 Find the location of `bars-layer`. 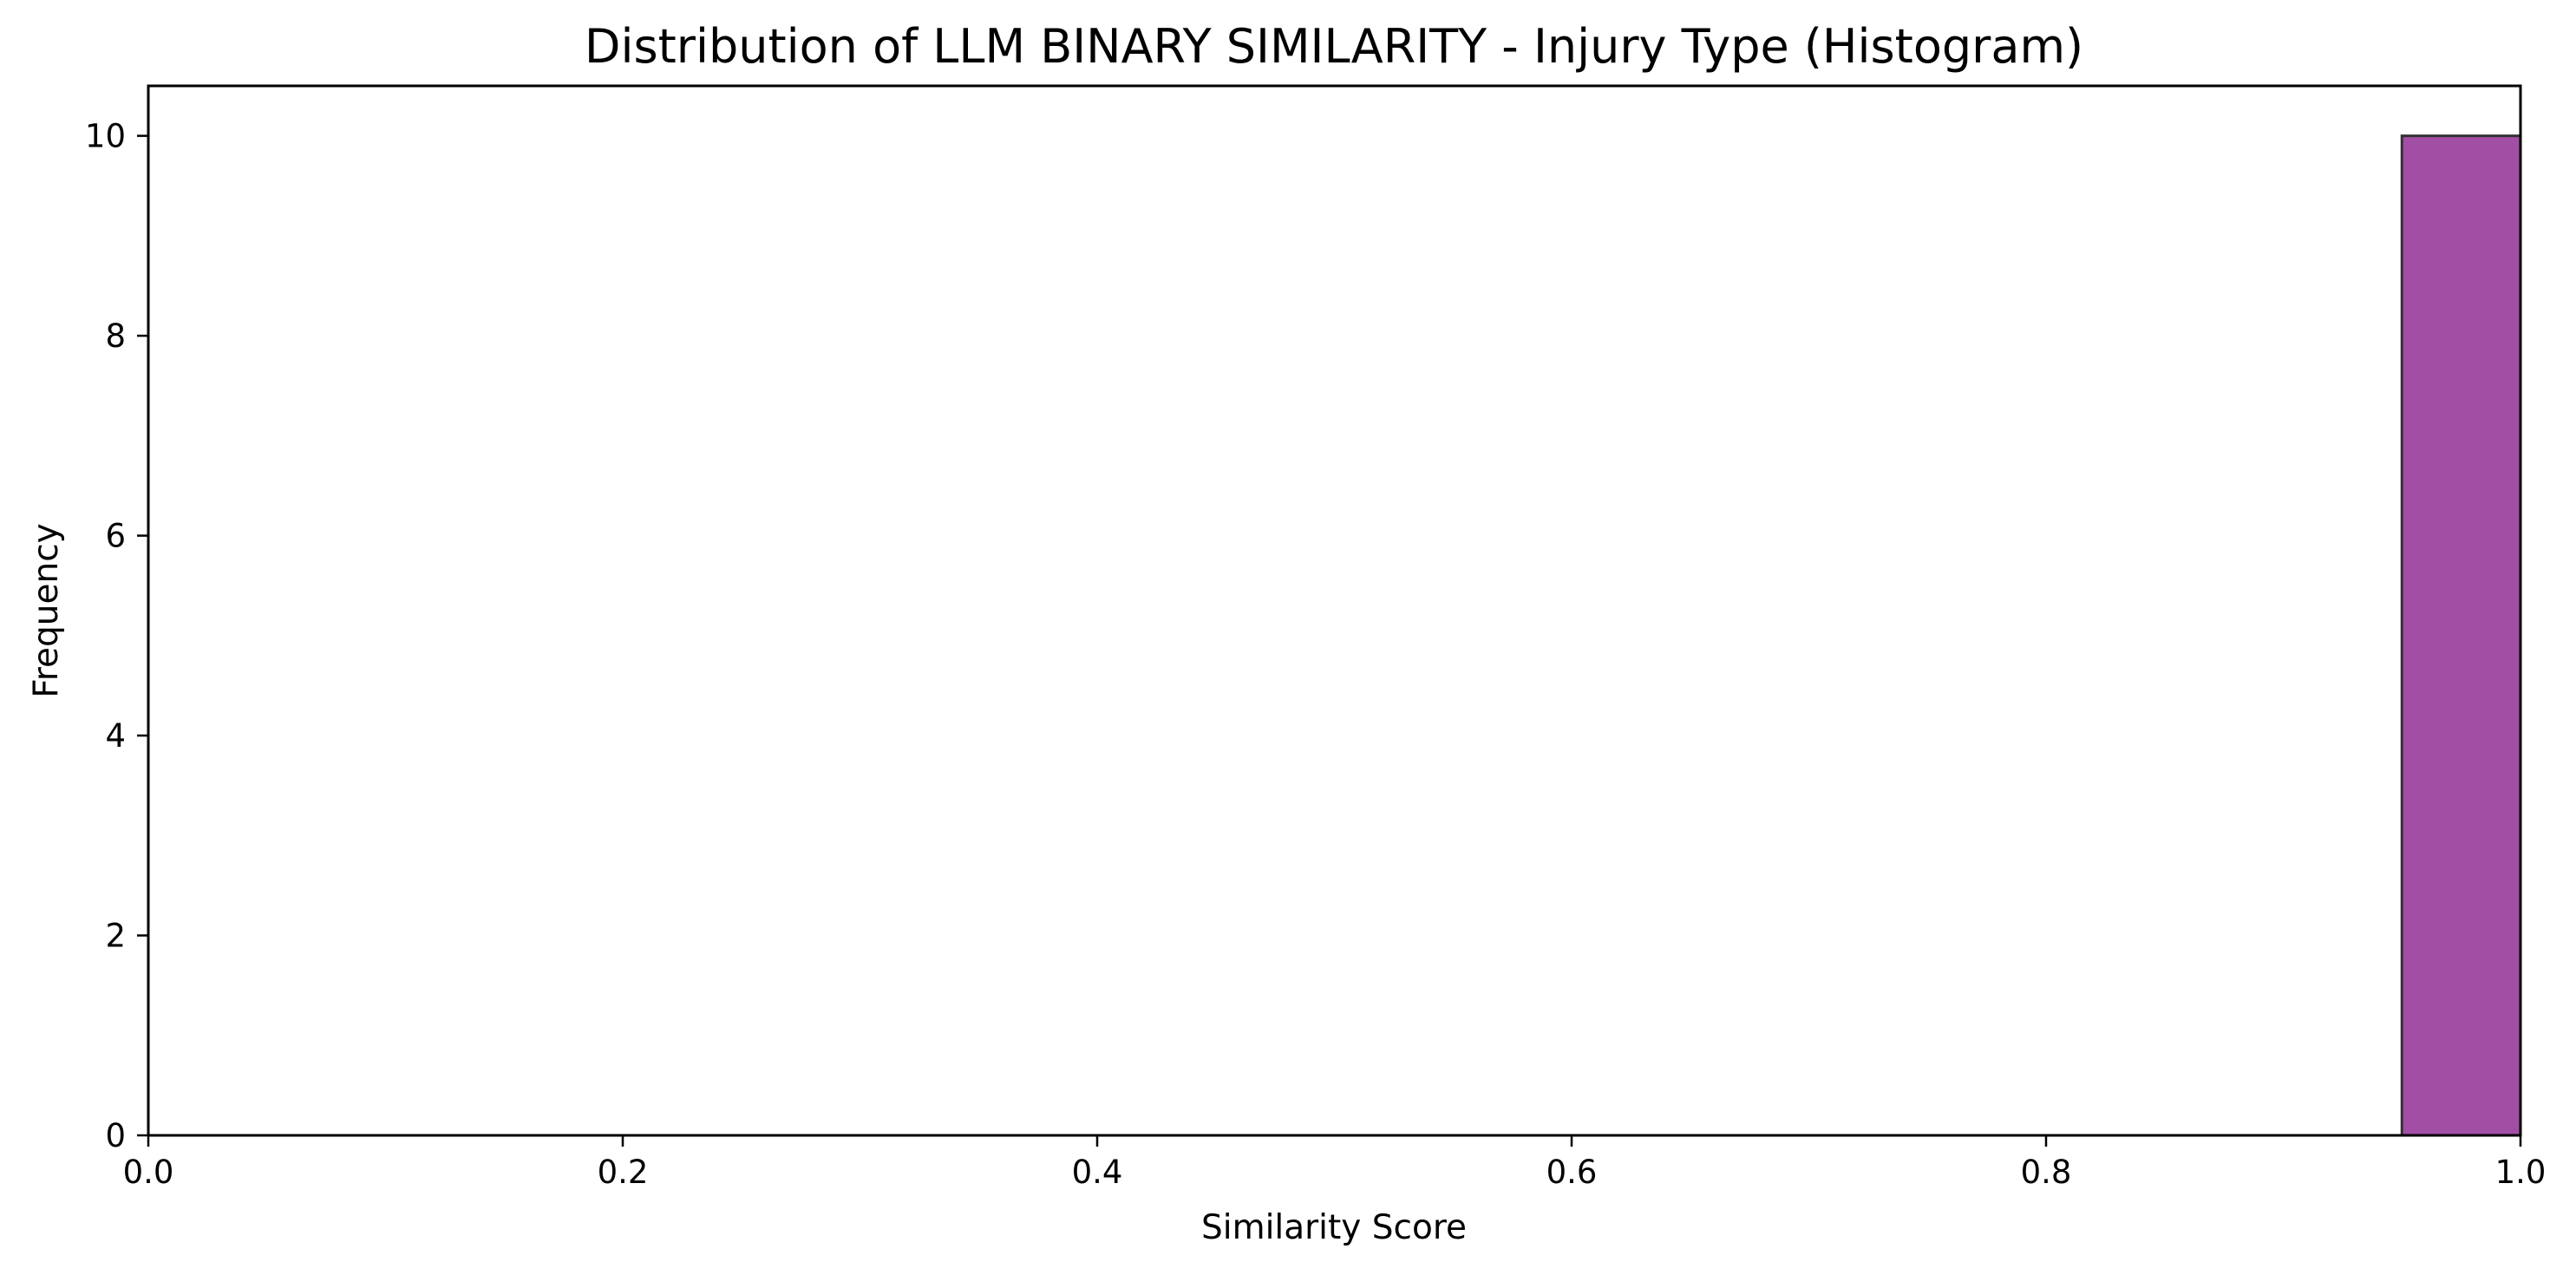

bars-layer is located at coordinates (2461, 635).